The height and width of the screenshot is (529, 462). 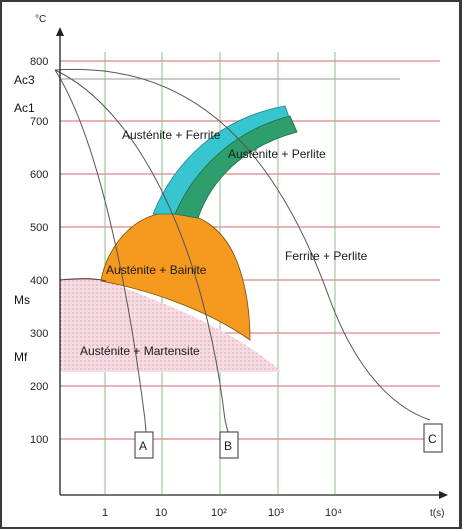 I want to click on y-tick-700: 700, so click(x=39, y=122).